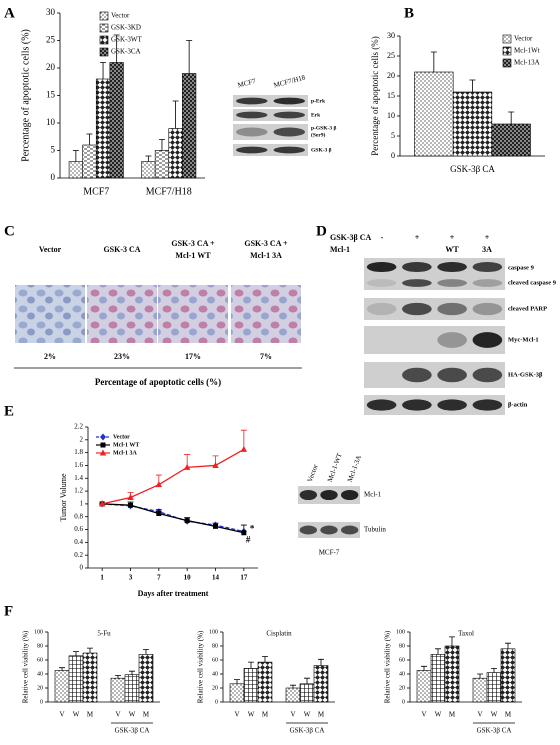  Describe the element at coordinates (487, 249) in the screenshot. I see `lane-label: 3A` at that location.